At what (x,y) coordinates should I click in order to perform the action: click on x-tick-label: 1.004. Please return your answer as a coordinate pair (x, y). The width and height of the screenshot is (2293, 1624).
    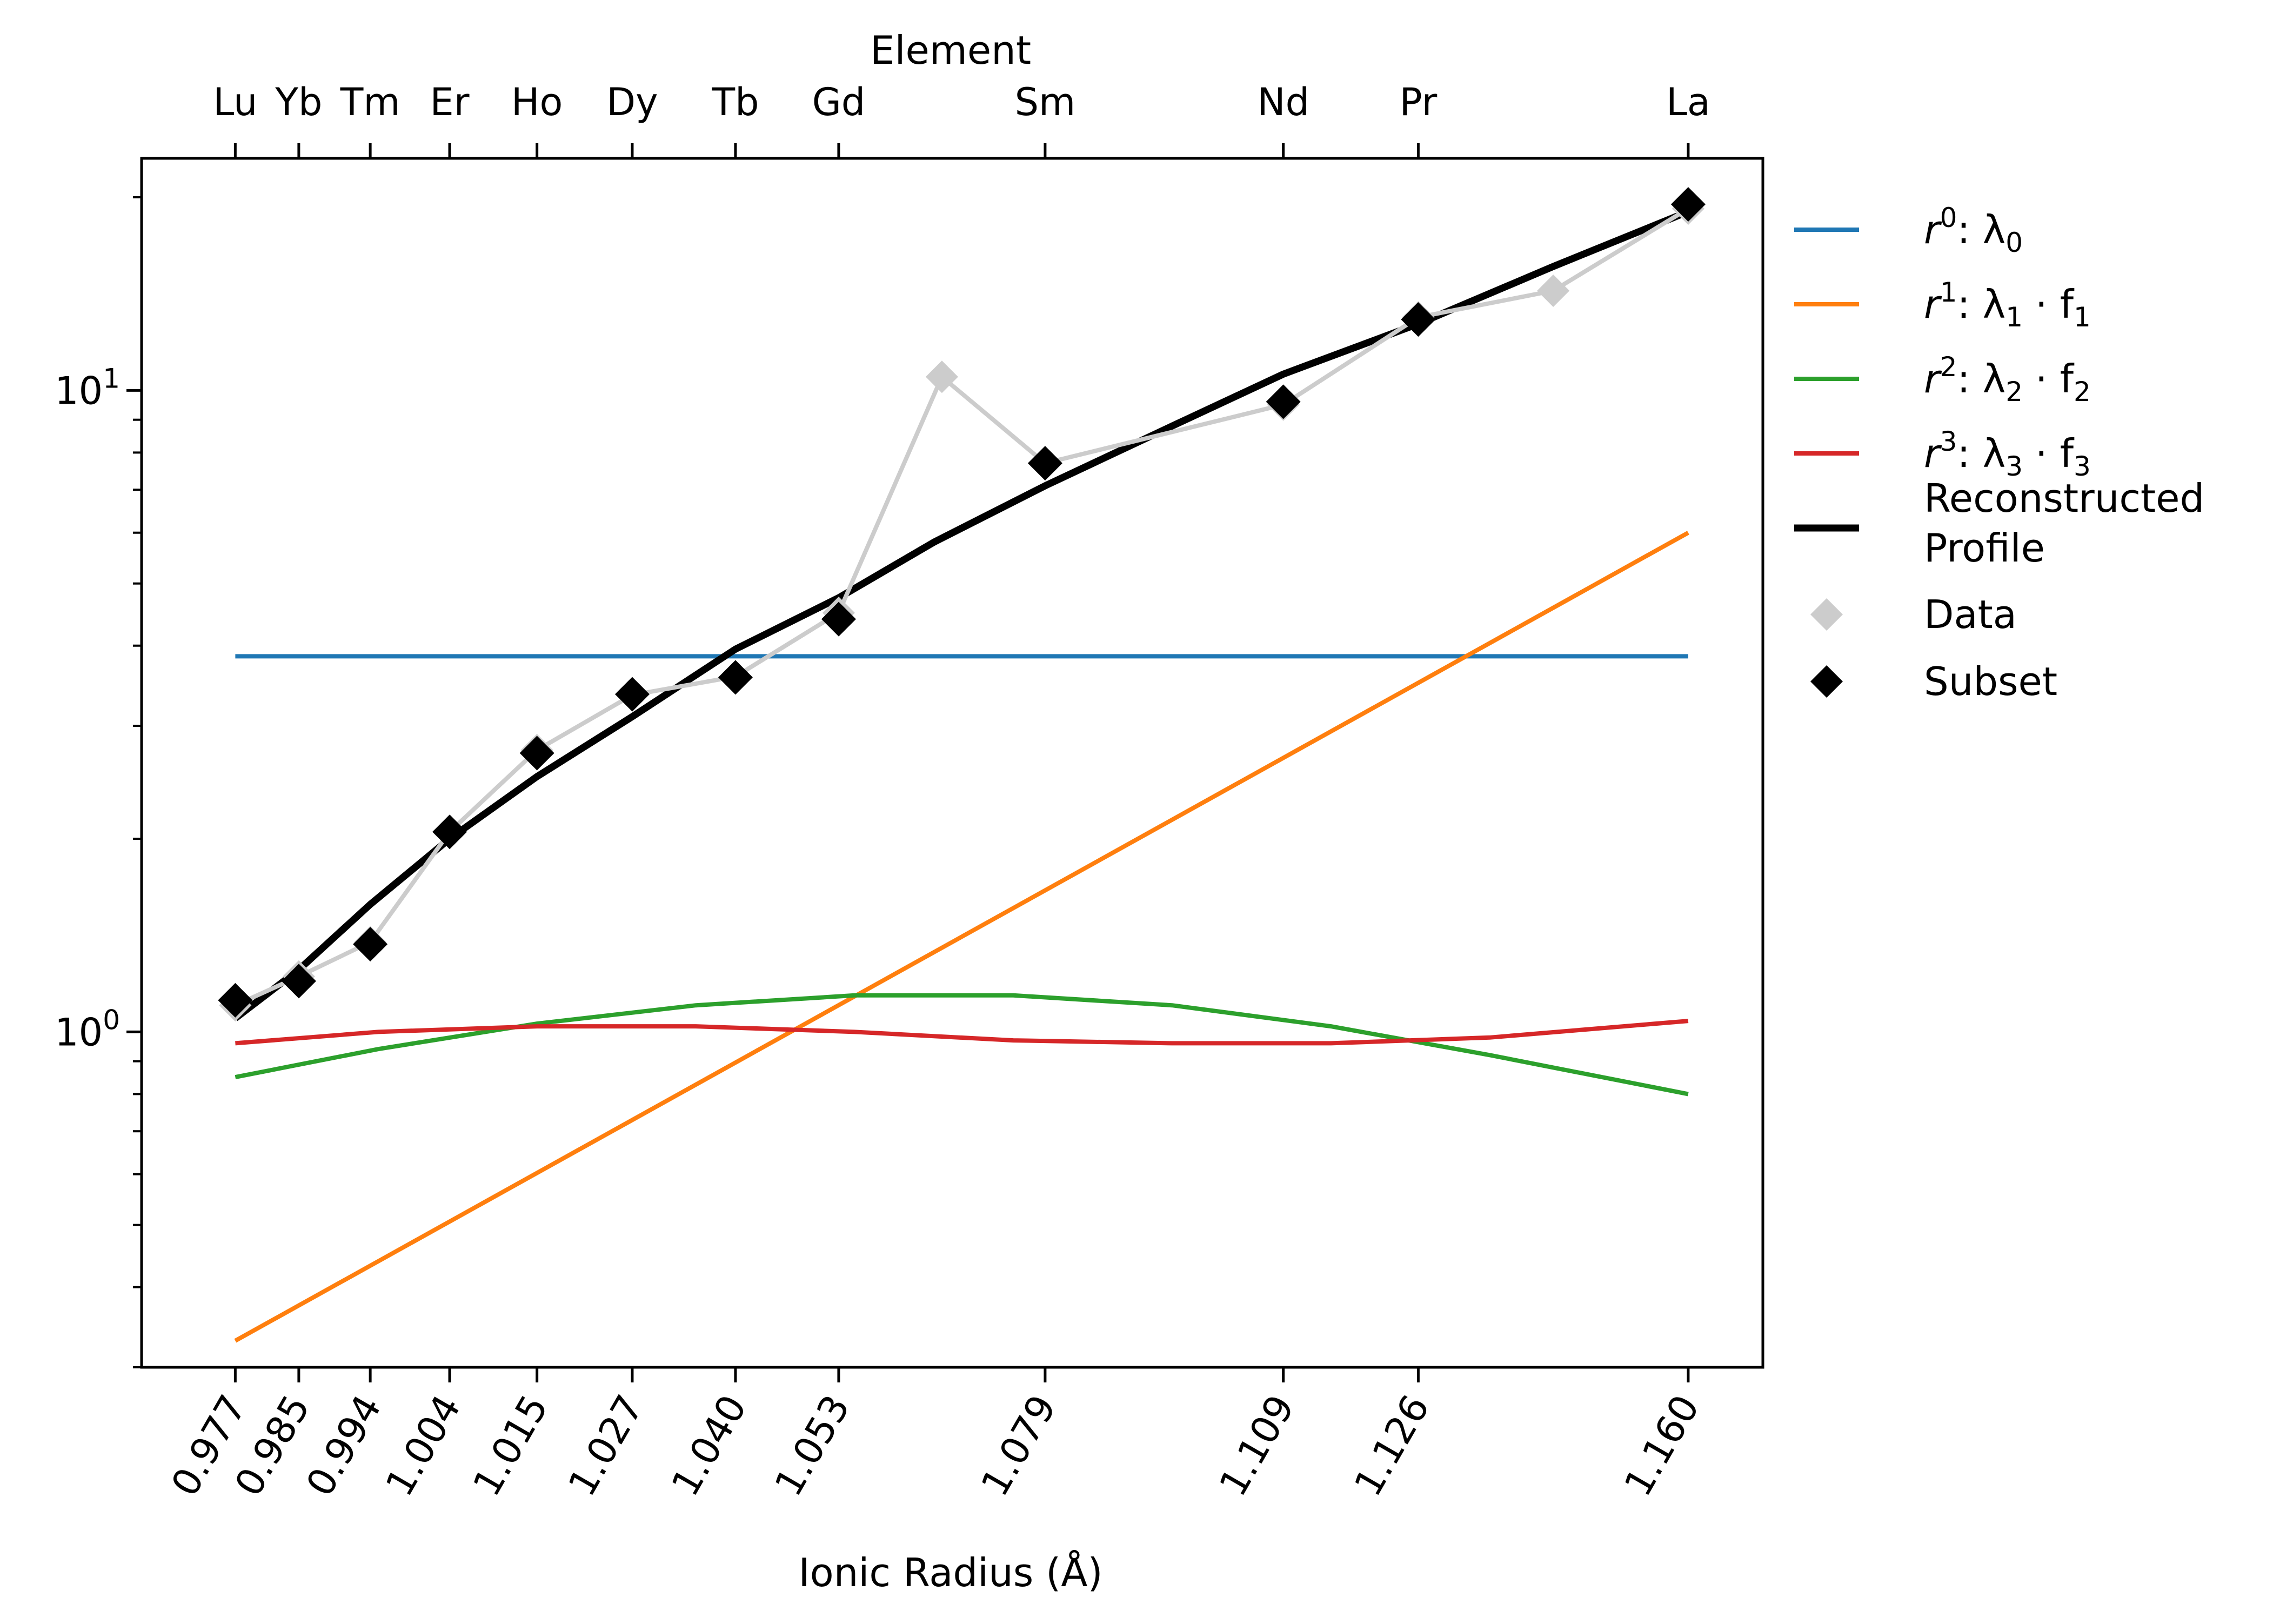
    Looking at the image, I should click on (423, 1446).